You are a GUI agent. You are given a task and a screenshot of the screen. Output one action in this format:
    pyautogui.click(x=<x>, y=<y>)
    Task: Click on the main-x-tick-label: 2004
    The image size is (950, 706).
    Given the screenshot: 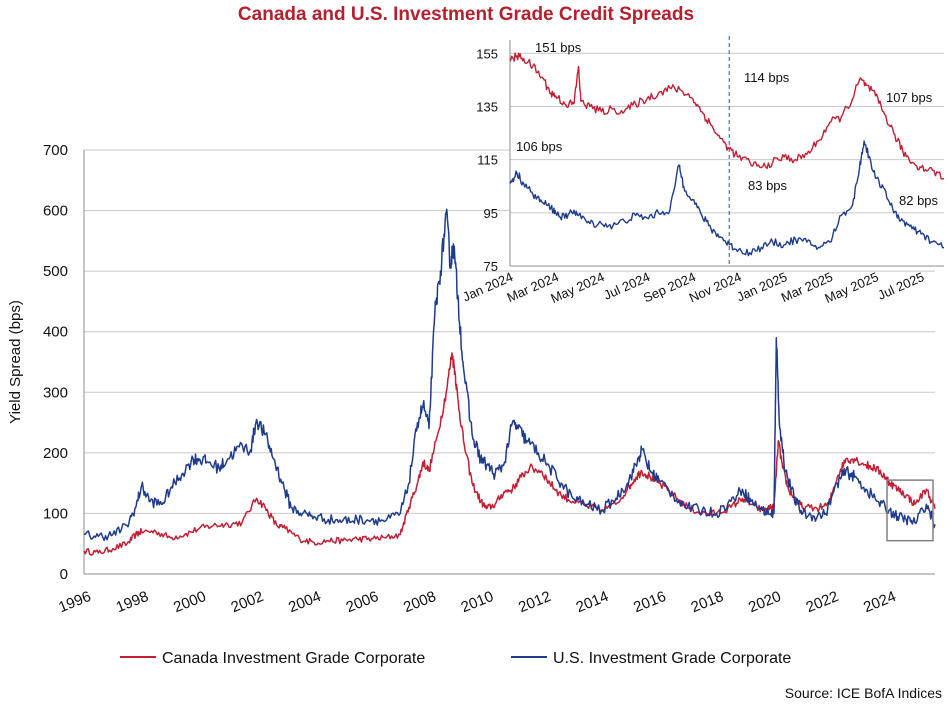 What is the action you would take?
    pyautogui.click(x=304, y=602)
    